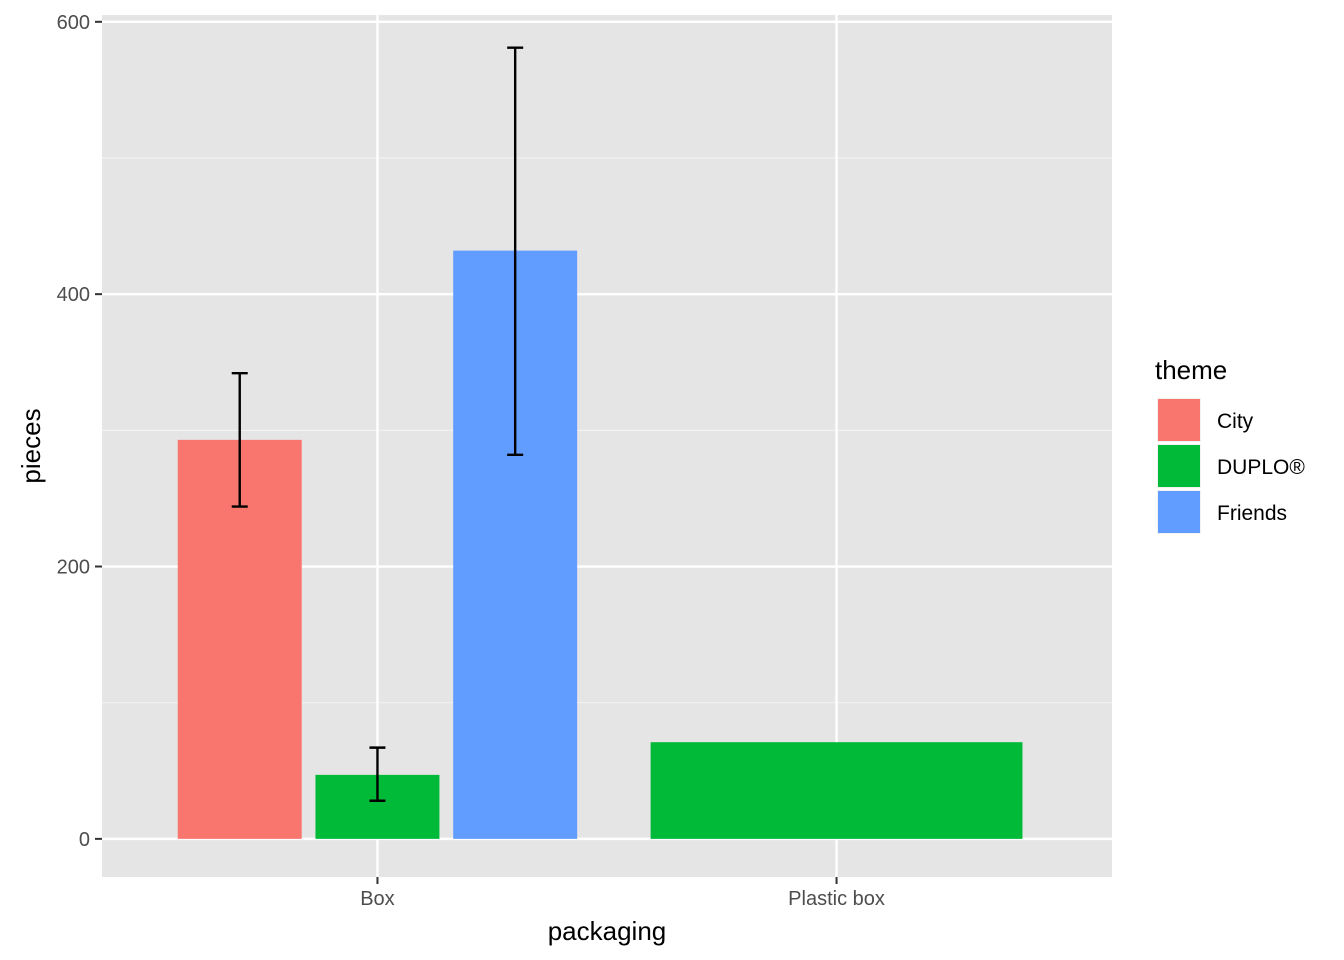 Image resolution: width=1344 pixels, height=960 pixels. What do you see at coordinates (1230, 444) in the screenshot?
I see `legend: theme City DUPLO® Friends` at bounding box center [1230, 444].